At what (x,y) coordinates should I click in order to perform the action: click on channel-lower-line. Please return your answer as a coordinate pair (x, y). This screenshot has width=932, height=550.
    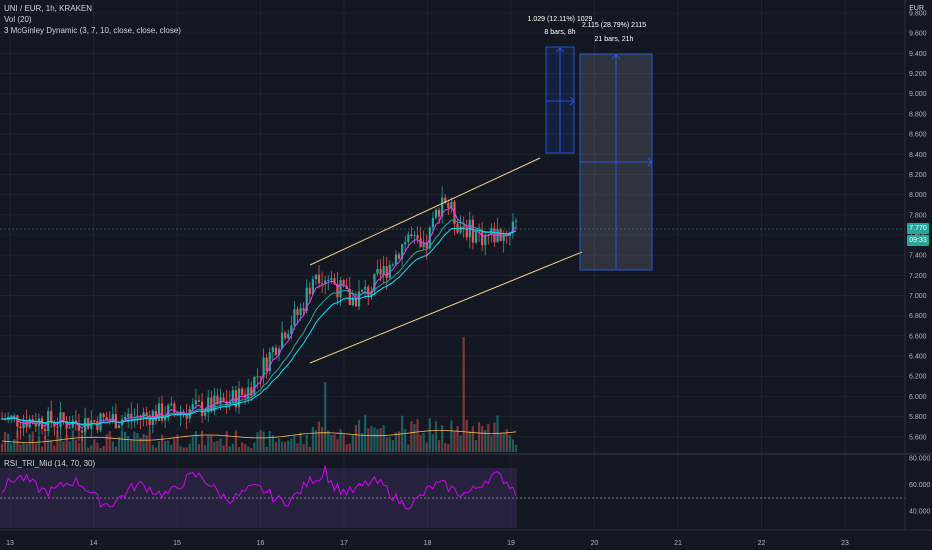
    Looking at the image, I should click on (446, 307).